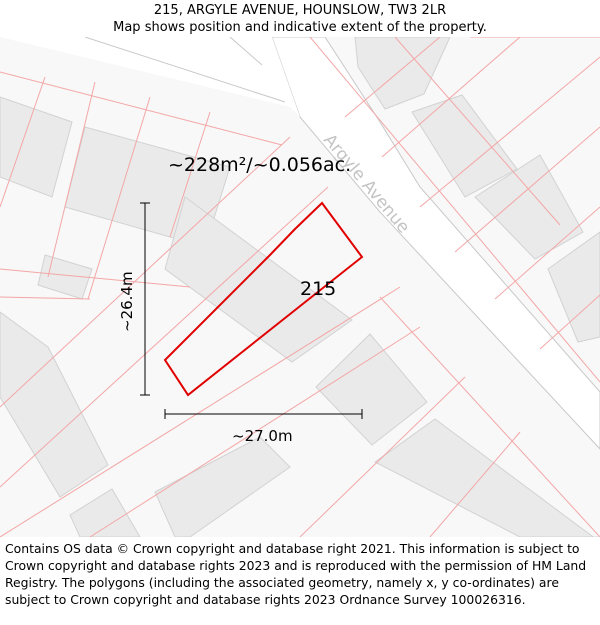  What do you see at coordinates (300, 10) in the screenshot?
I see `property-address: 215, ARGYLE AVENUE, HOUNSLOW, TW3 2LR` at bounding box center [300, 10].